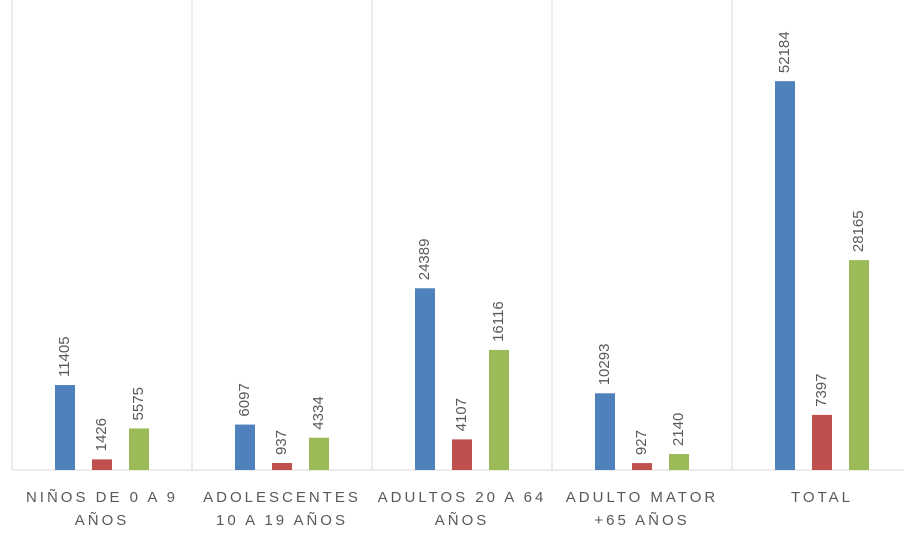 The height and width of the screenshot is (557, 904). I want to click on value-label: 937, so click(281, 442).